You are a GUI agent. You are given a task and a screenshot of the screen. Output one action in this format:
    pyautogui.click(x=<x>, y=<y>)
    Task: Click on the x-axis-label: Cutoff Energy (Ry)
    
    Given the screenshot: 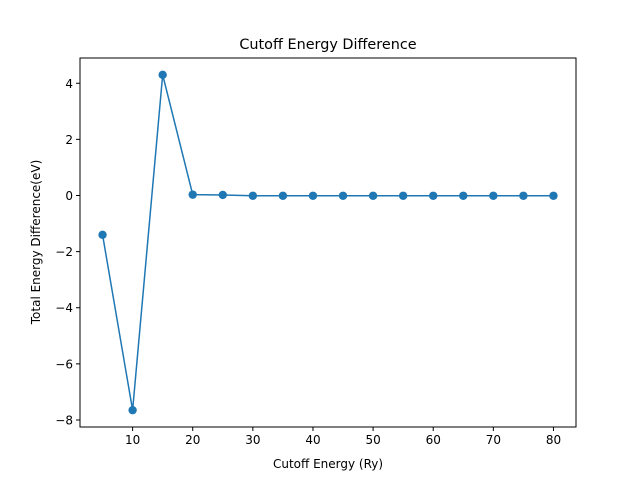 What is the action you would take?
    pyautogui.click(x=328, y=464)
    